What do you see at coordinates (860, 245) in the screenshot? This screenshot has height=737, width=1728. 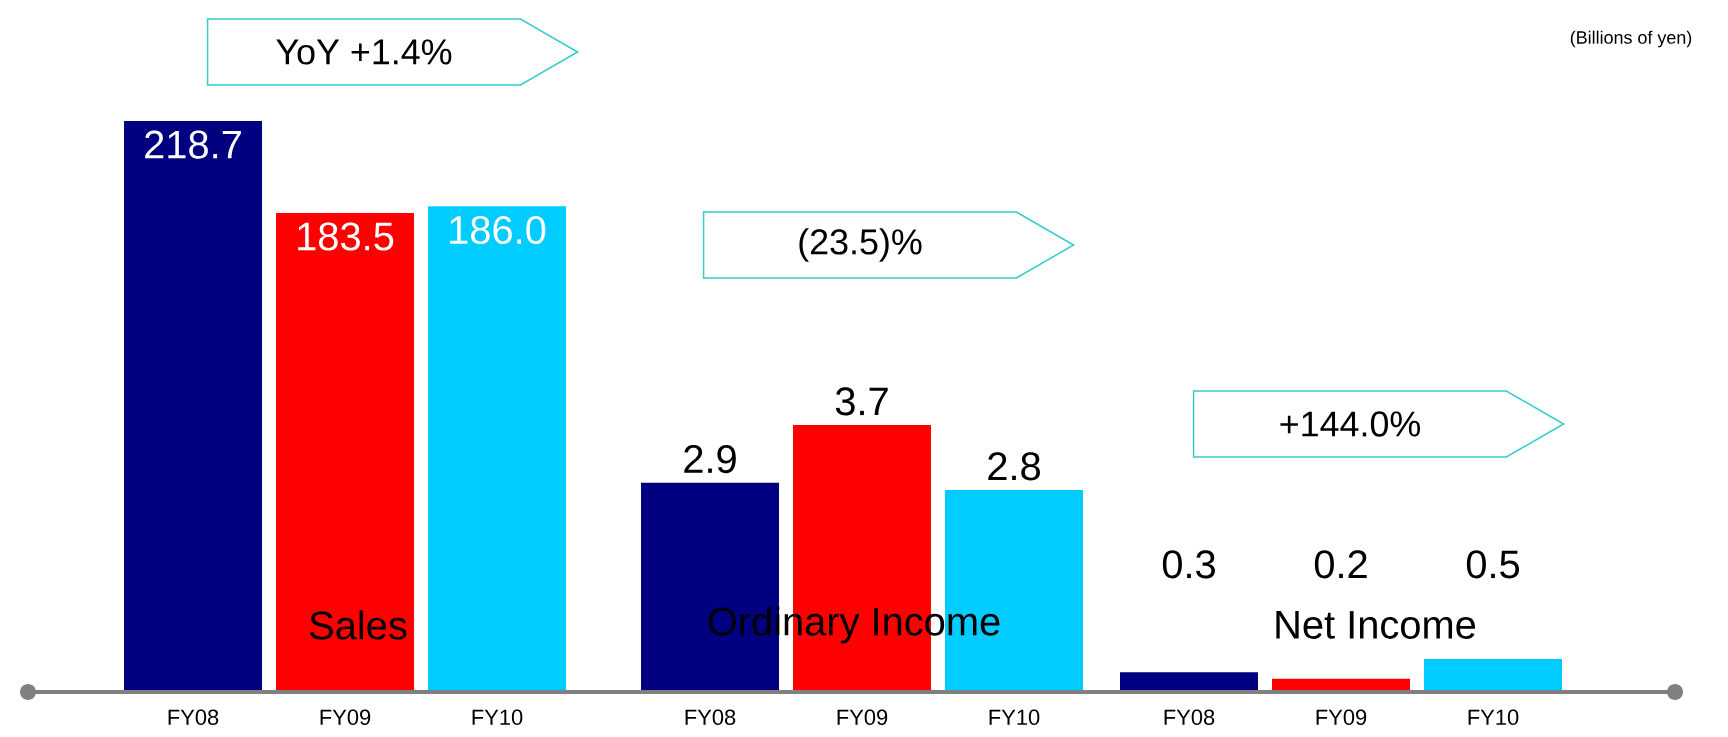 I see `text: (23.5)%` at bounding box center [860, 245].